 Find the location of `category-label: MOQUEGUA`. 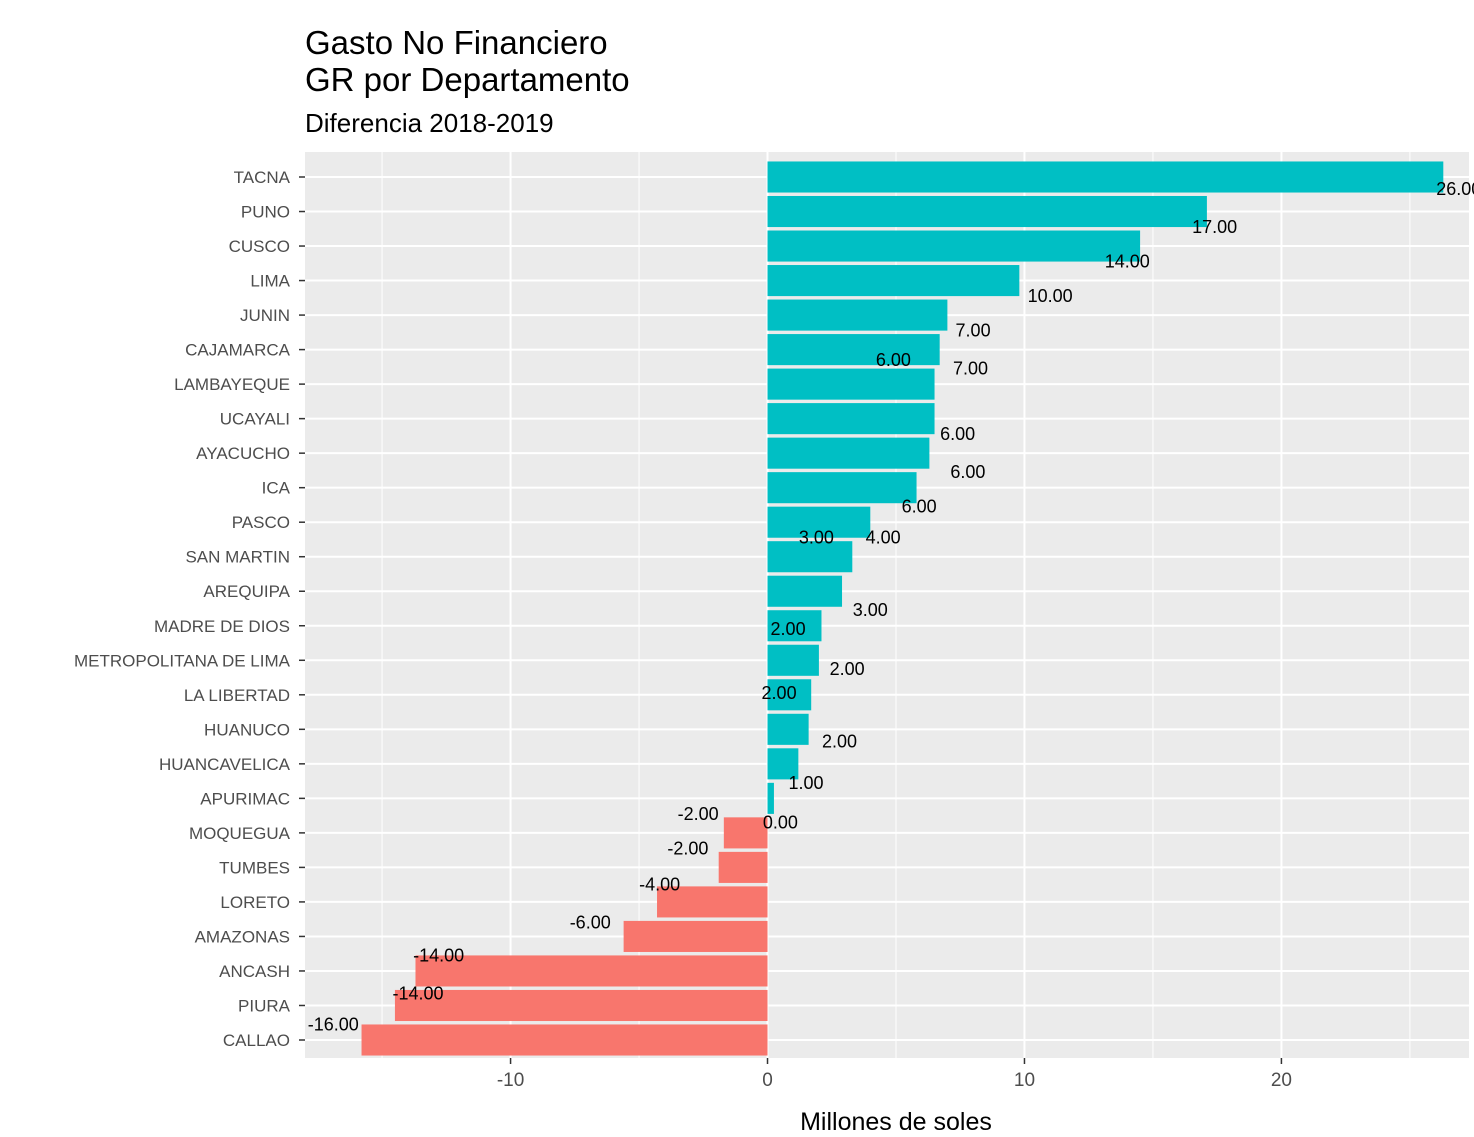

category-label: MOQUEGUA is located at coordinates (240, 833).